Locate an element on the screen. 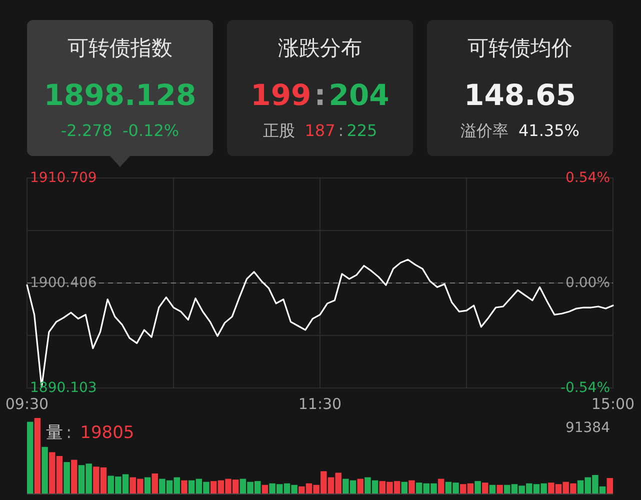  annotation: 91384 is located at coordinates (587, 428).